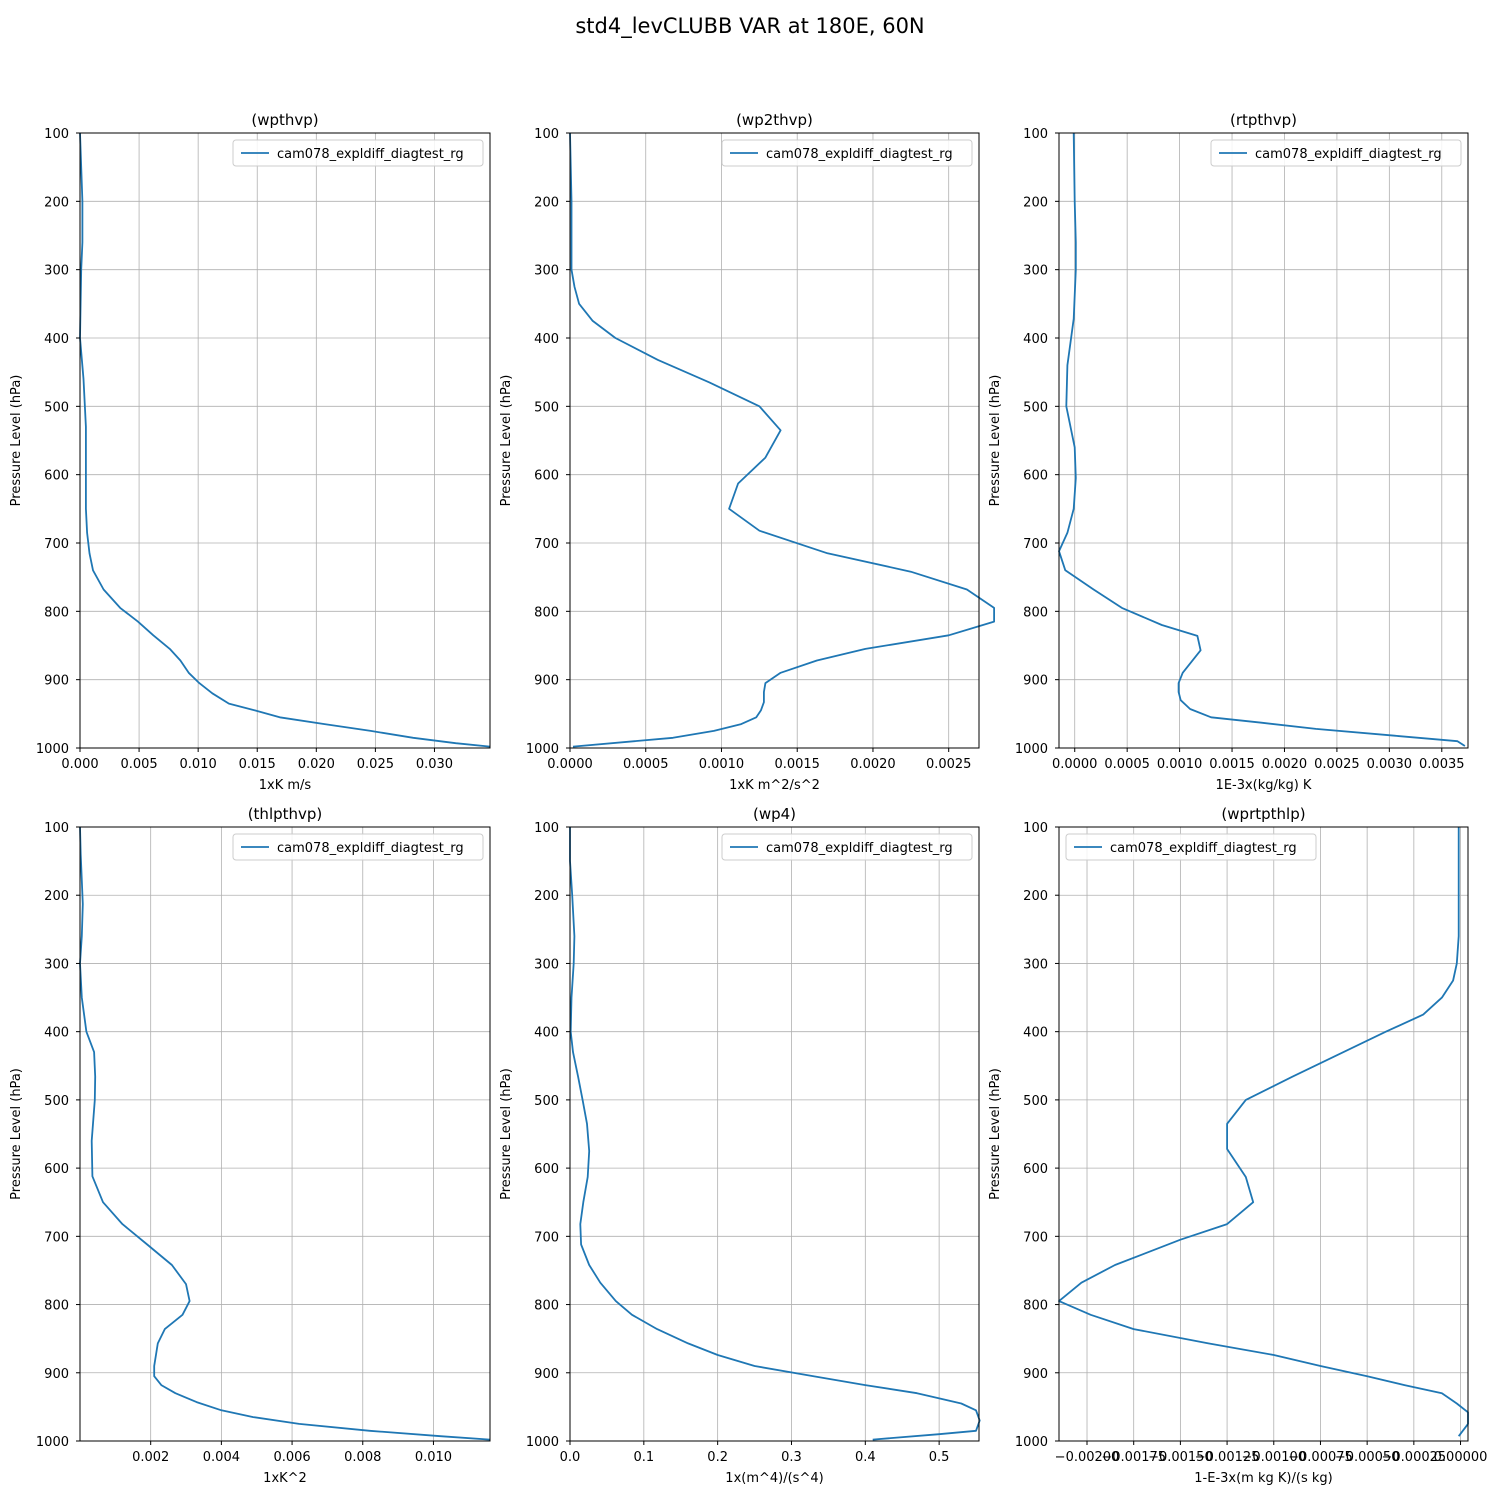  I want to click on x-tick-label: 0.0020, so click(873, 764).